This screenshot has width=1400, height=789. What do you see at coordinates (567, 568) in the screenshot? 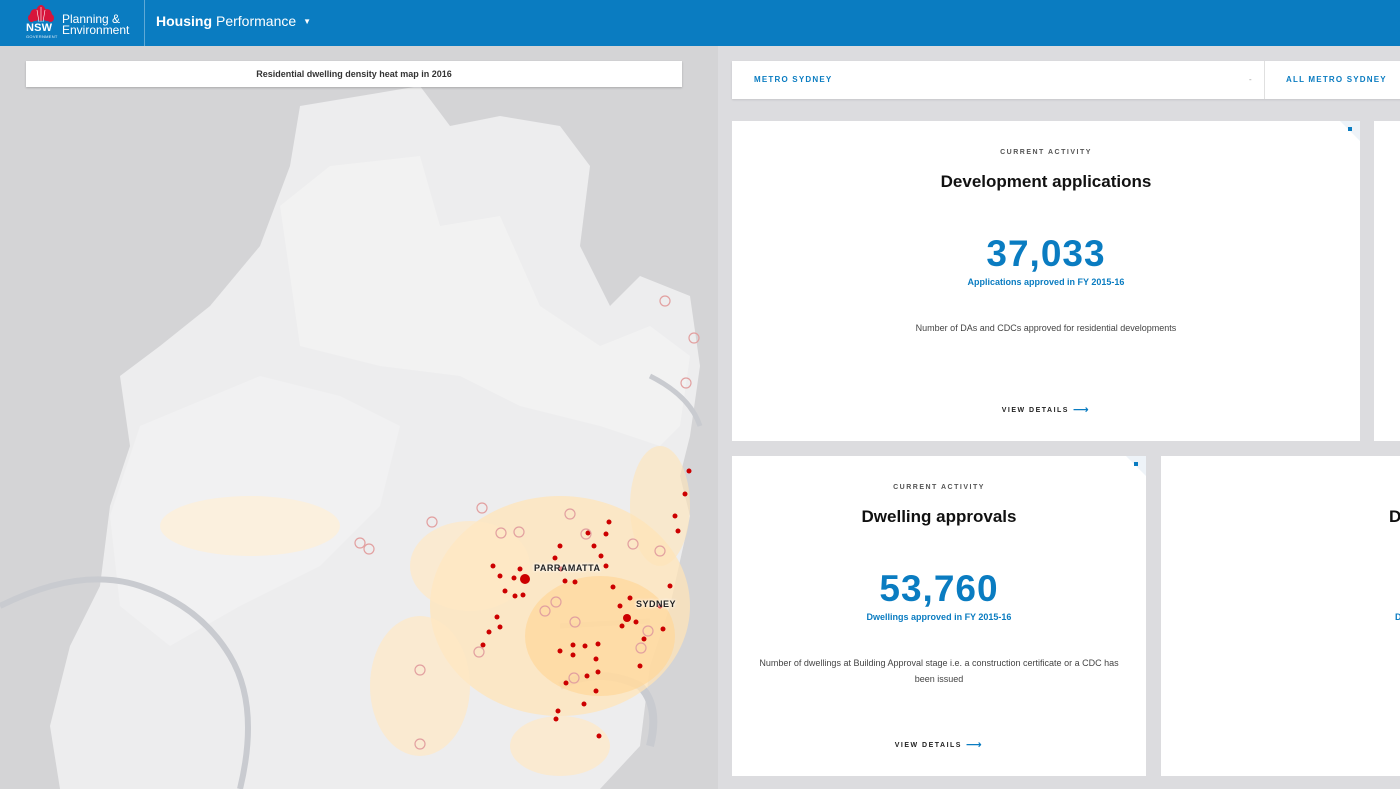
I see `map-label-parramatta: PARRAMATTA` at bounding box center [567, 568].